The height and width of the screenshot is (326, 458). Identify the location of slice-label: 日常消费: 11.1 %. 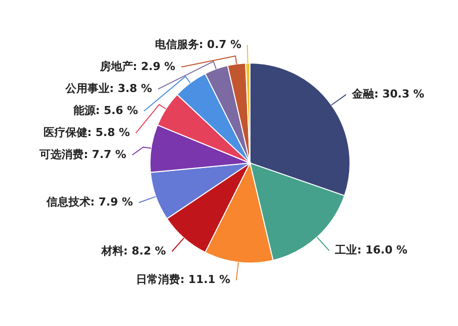
(183, 279).